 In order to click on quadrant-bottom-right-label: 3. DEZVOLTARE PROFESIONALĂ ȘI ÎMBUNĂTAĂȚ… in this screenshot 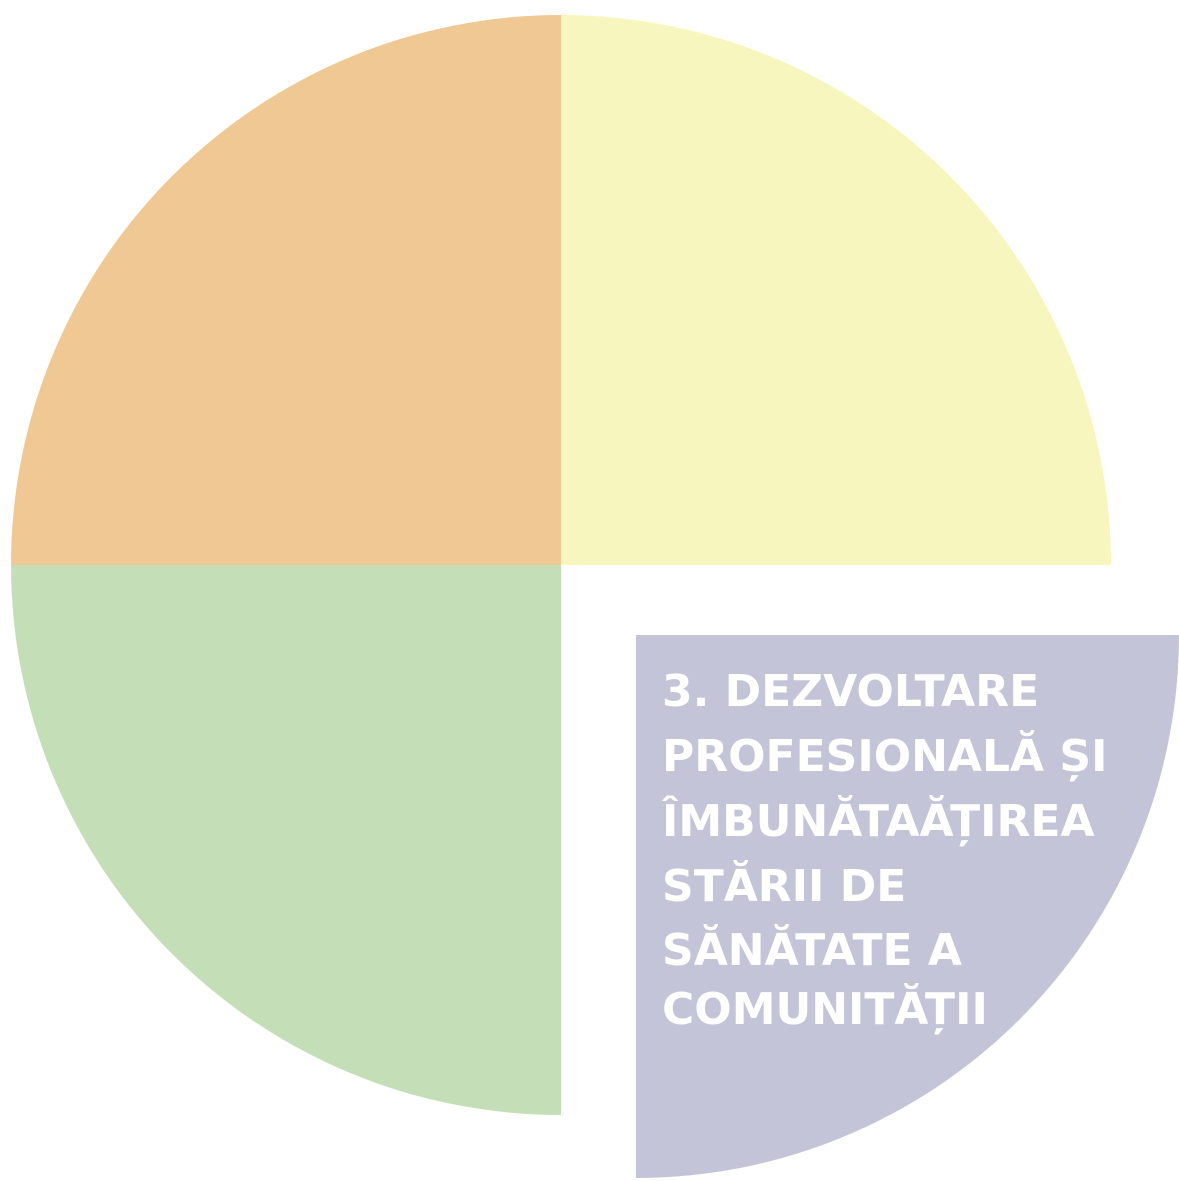, I will do `click(886, 850)`.